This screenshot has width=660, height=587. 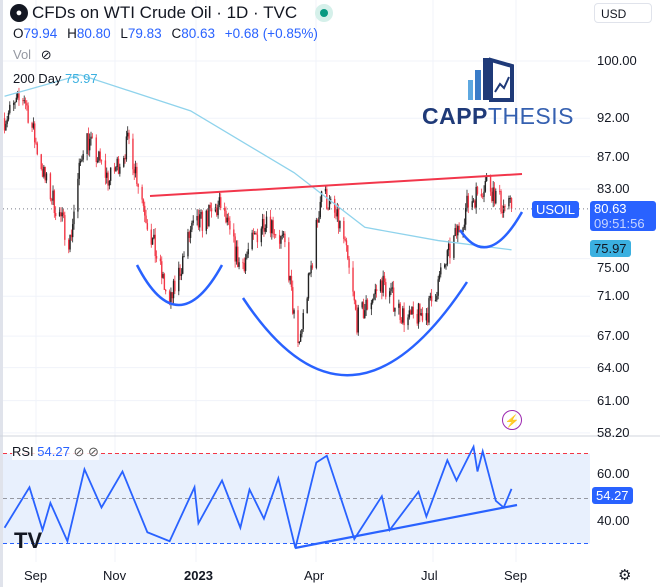 What do you see at coordinates (625, 575) in the screenshot?
I see `settings-gear-icon: ⚙` at bounding box center [625, 575].